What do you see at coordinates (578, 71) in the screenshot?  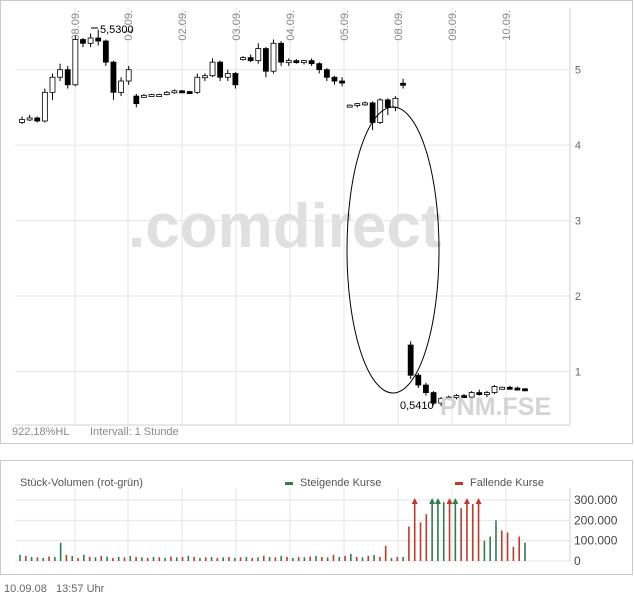 I see `y-tick-label: 5` at bounding box center [578, 71].